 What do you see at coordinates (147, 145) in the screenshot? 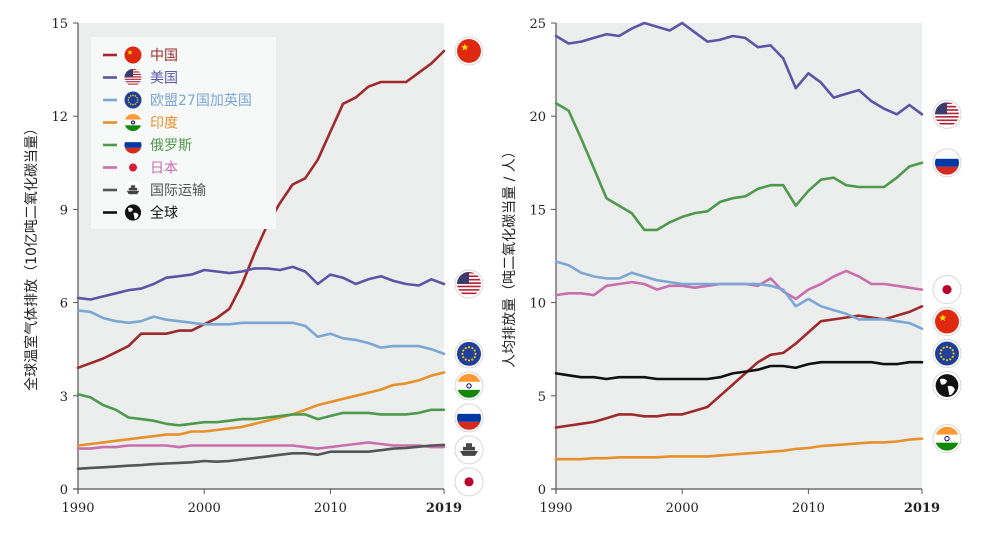
I see `legend-item-russia: 俄罗斯` at bounding box center [147, 145].